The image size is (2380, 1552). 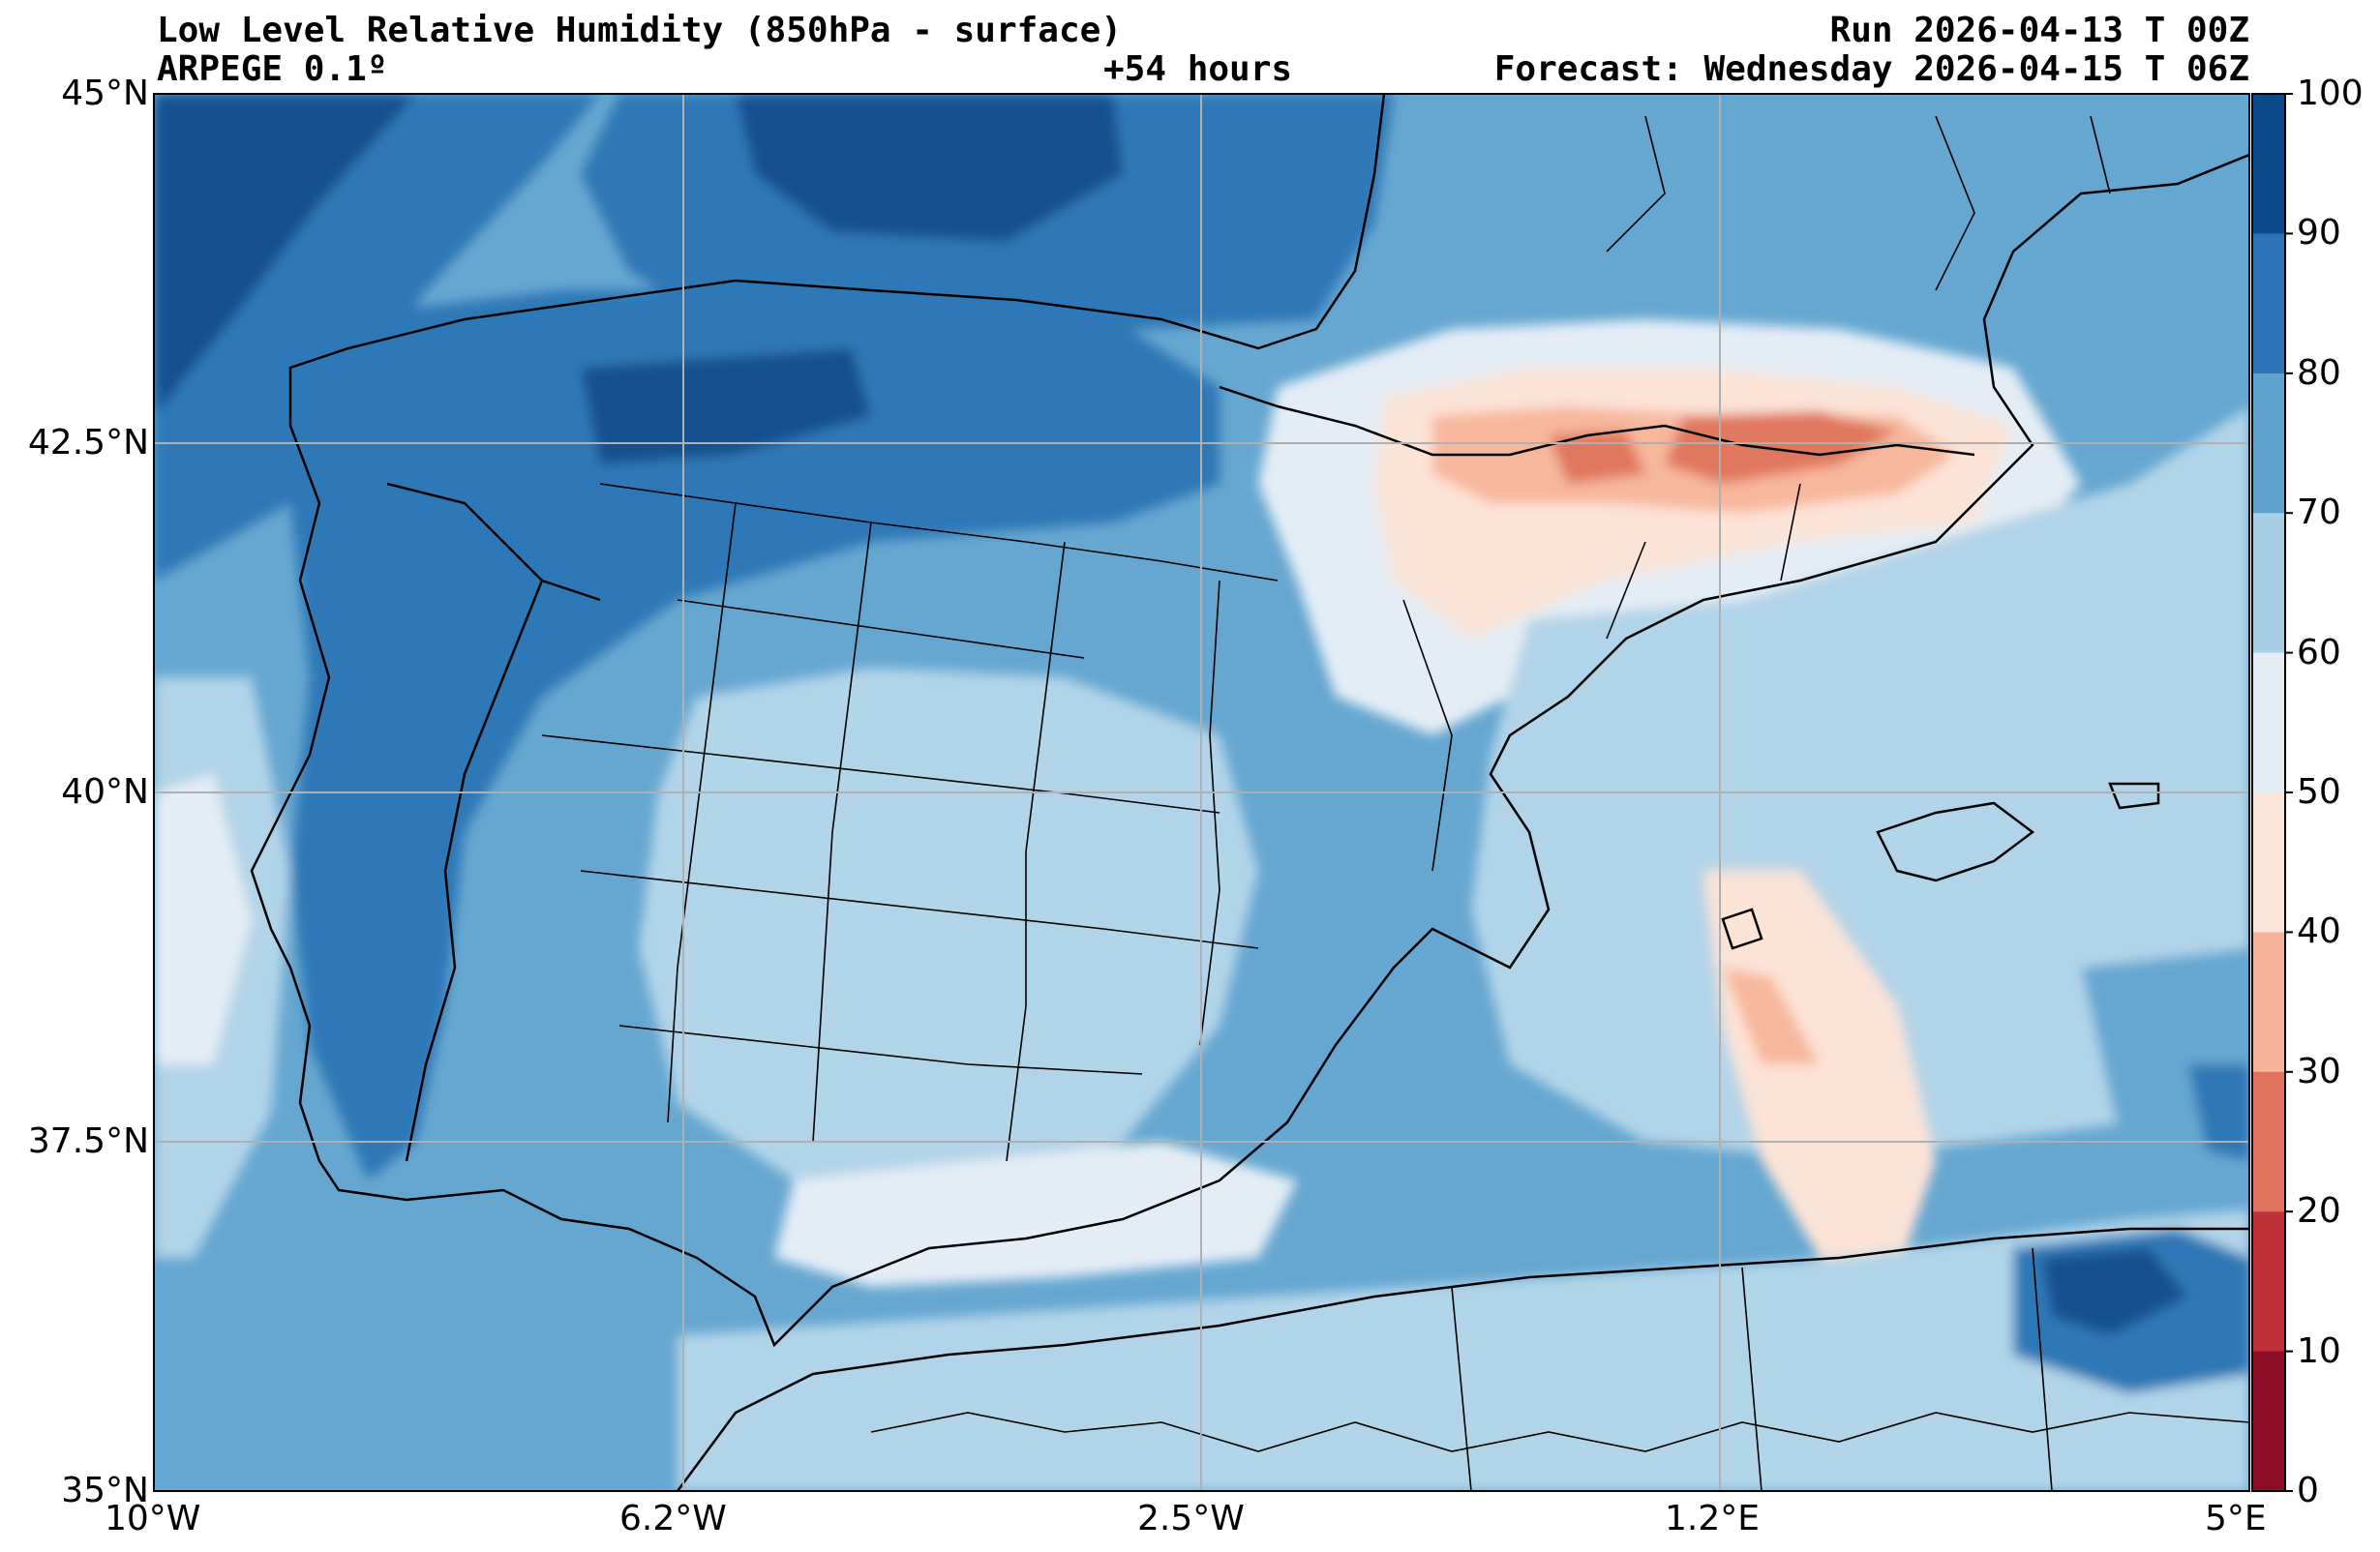 What do you see at coordinates (2330, 93) in the screenshot?
I see `colorbar-label: 100` at bounding box center [2330, 93].